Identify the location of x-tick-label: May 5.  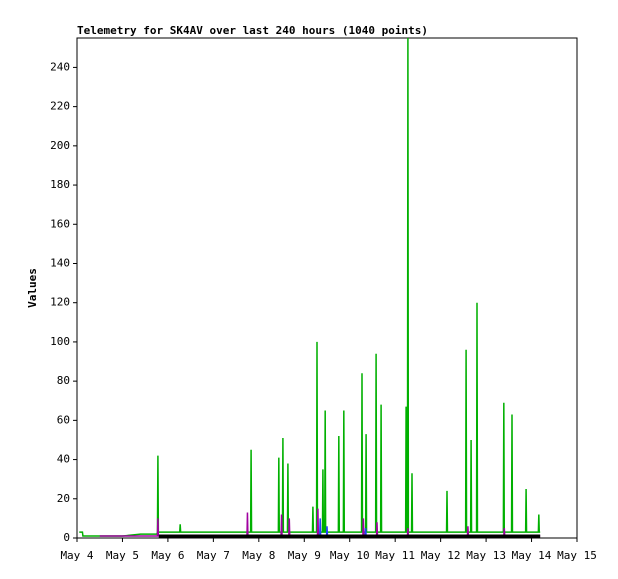
(122, 555).